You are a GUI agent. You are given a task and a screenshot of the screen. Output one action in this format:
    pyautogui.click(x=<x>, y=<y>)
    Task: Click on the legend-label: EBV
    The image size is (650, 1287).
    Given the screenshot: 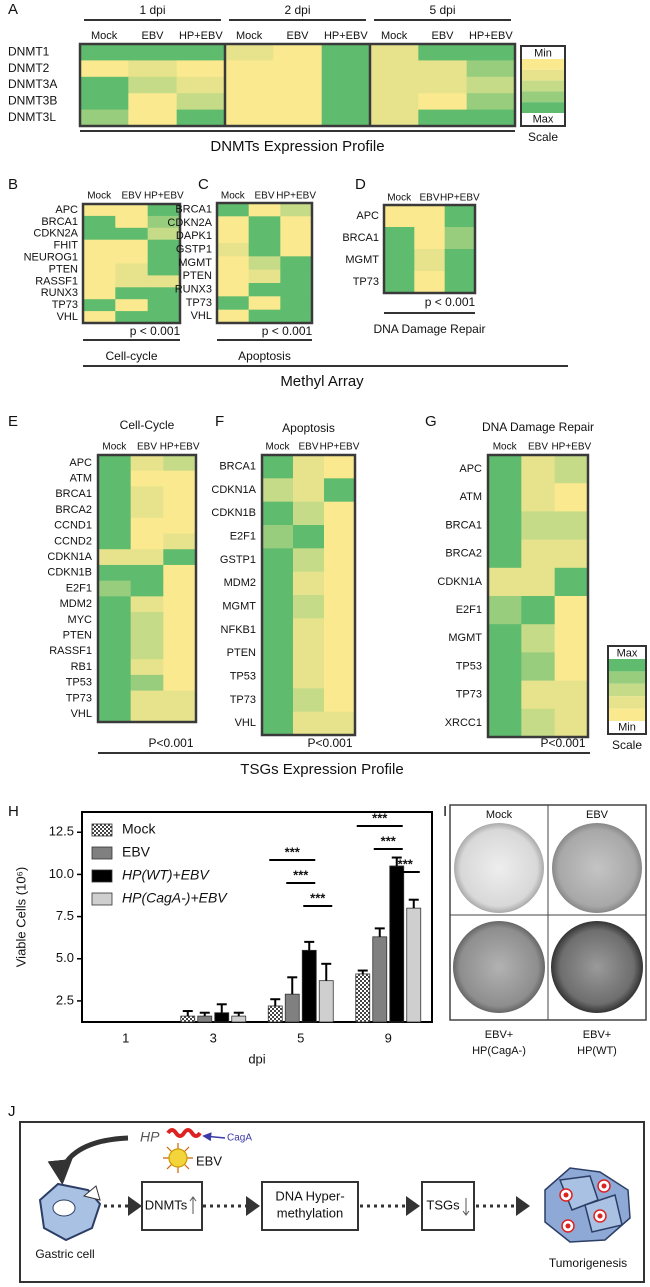 What is the action you would take?
    pyautogui.click(x=136, y=852)
    